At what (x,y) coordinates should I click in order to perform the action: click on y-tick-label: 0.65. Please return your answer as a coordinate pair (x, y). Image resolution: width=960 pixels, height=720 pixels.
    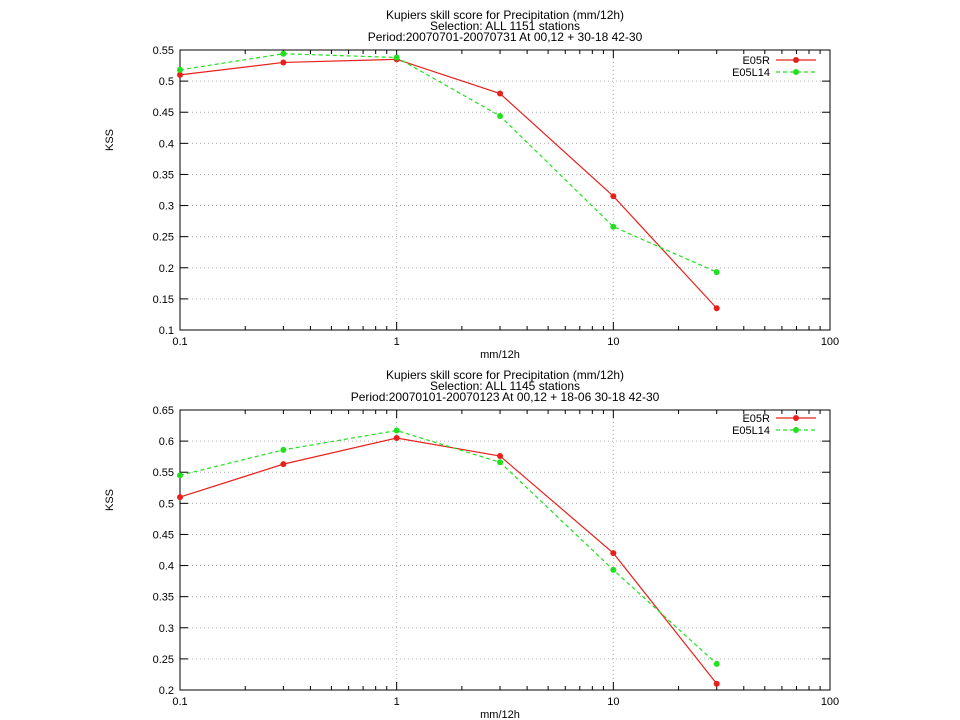
    Looking at the image, I should click on (163, 411).